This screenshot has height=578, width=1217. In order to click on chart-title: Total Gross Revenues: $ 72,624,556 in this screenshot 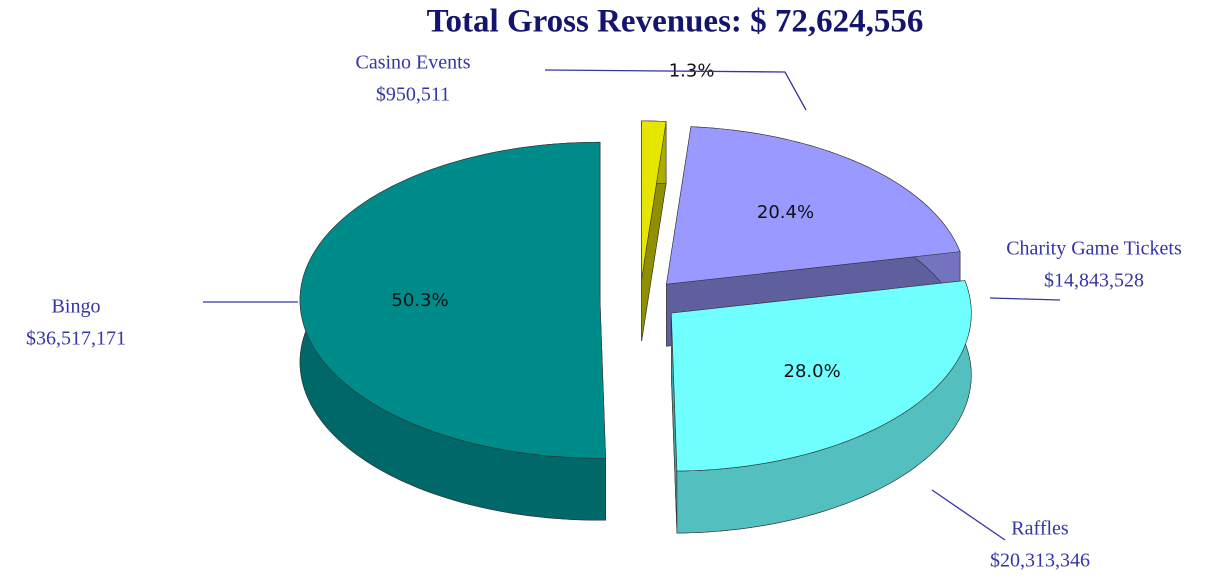, I will do `click(675, 22)`.